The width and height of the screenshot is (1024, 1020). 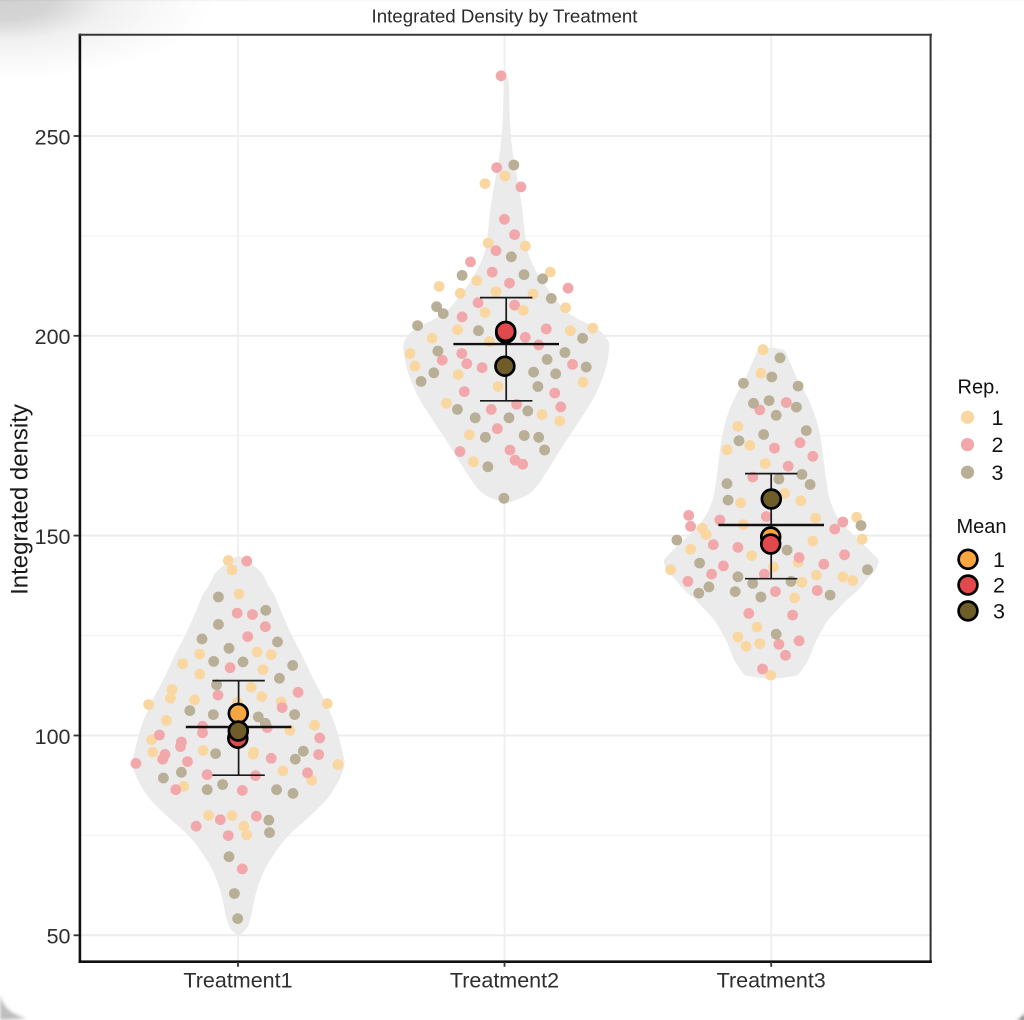 I want to click on svg-text: Integrated density, so click(x=20, y=499).